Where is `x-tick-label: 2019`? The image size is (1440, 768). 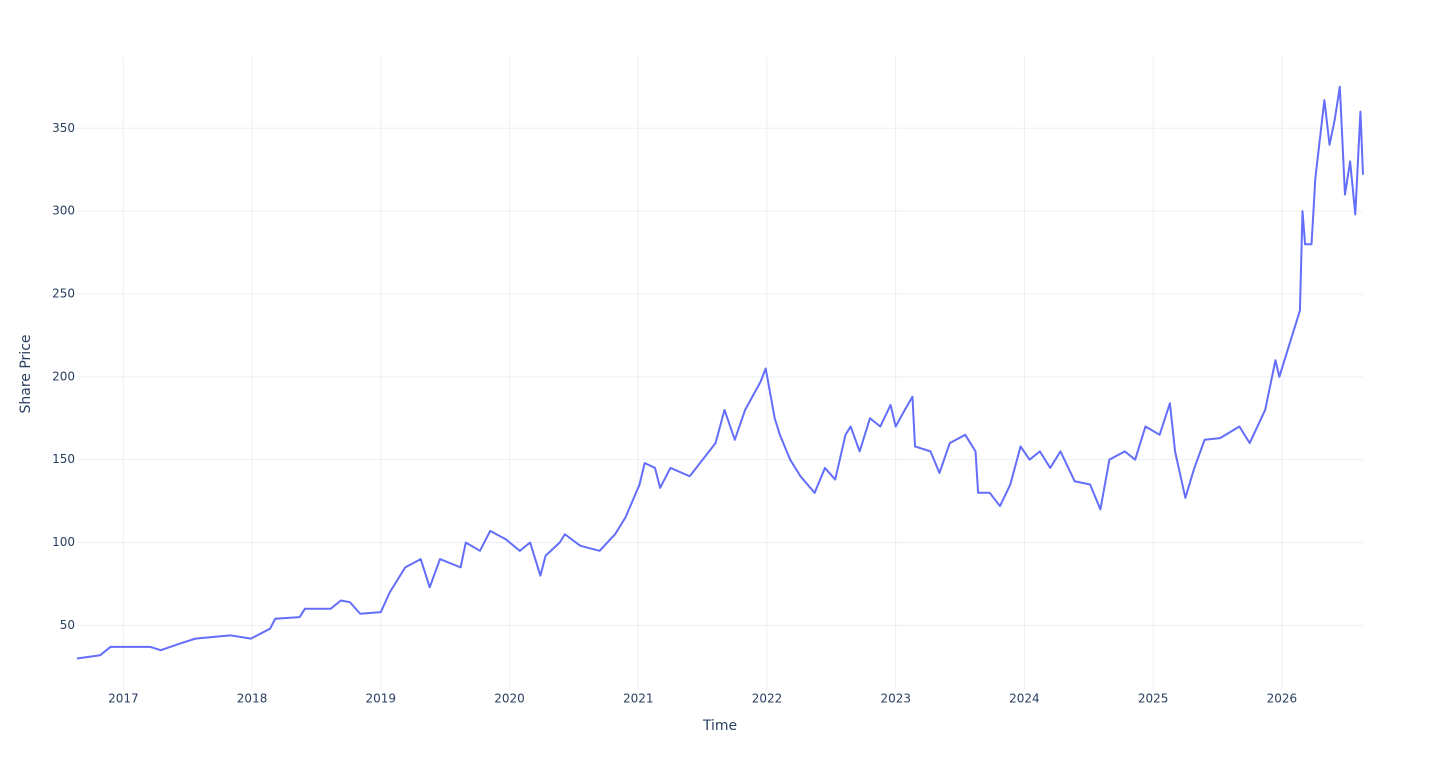
x-tick-label: 2019 is located at coordinates (381, 699).